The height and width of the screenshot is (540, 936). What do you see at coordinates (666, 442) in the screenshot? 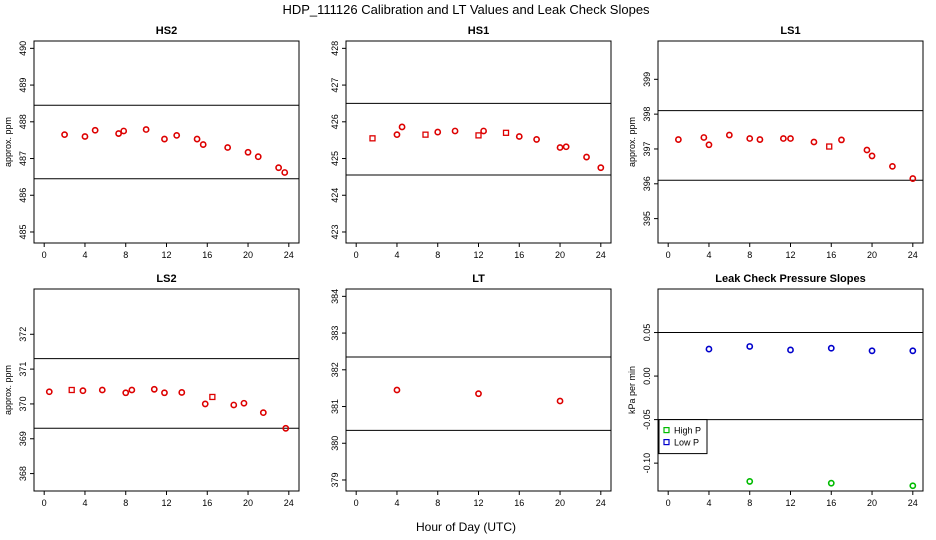
I see `legend-swatch` at bounding box center [666, 442].